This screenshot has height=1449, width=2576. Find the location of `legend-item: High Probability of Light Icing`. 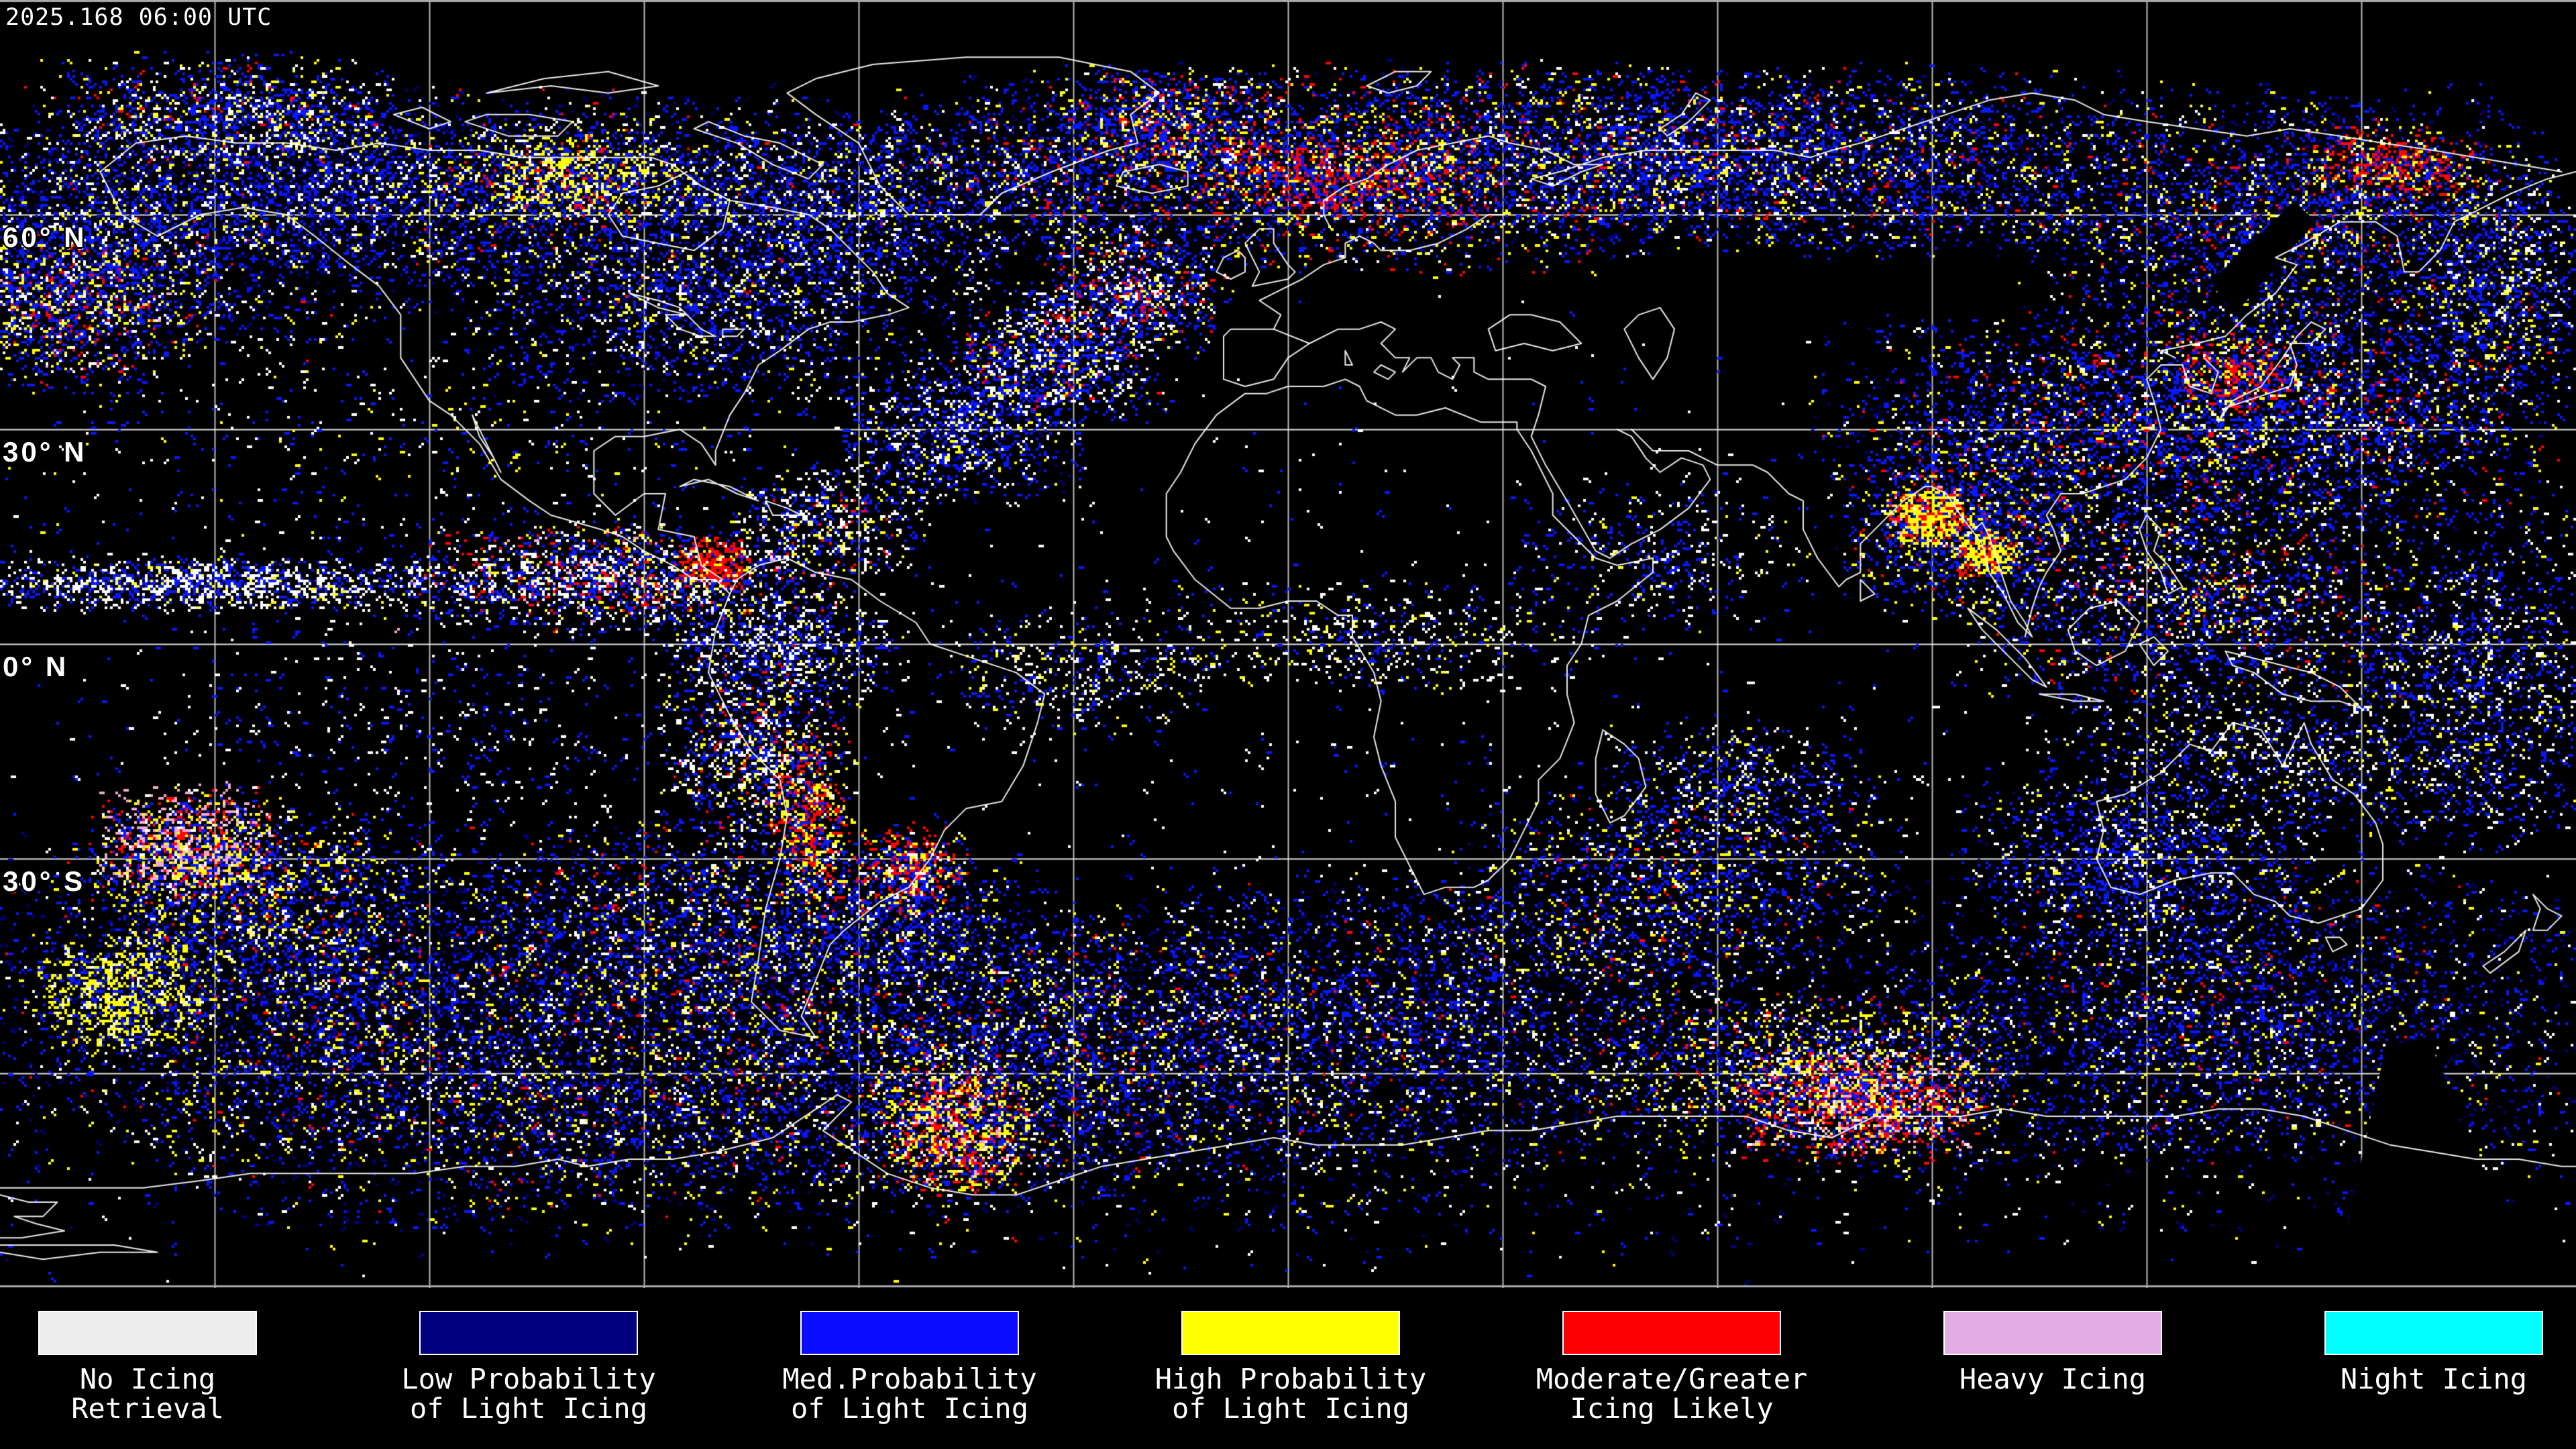

legend-item: High Probability of Light Icing is located at coordinates (1291, 1368).